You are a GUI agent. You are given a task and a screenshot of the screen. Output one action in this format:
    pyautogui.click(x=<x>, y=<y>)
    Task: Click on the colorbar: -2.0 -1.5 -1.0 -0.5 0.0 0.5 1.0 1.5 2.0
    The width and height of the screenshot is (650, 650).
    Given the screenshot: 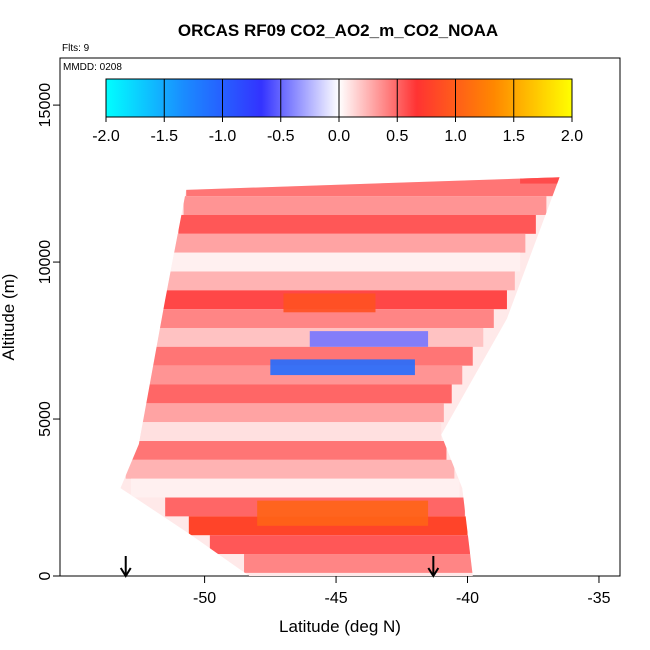 What is the action you would take?
    pyautogui.click(x=337, y=111)
    